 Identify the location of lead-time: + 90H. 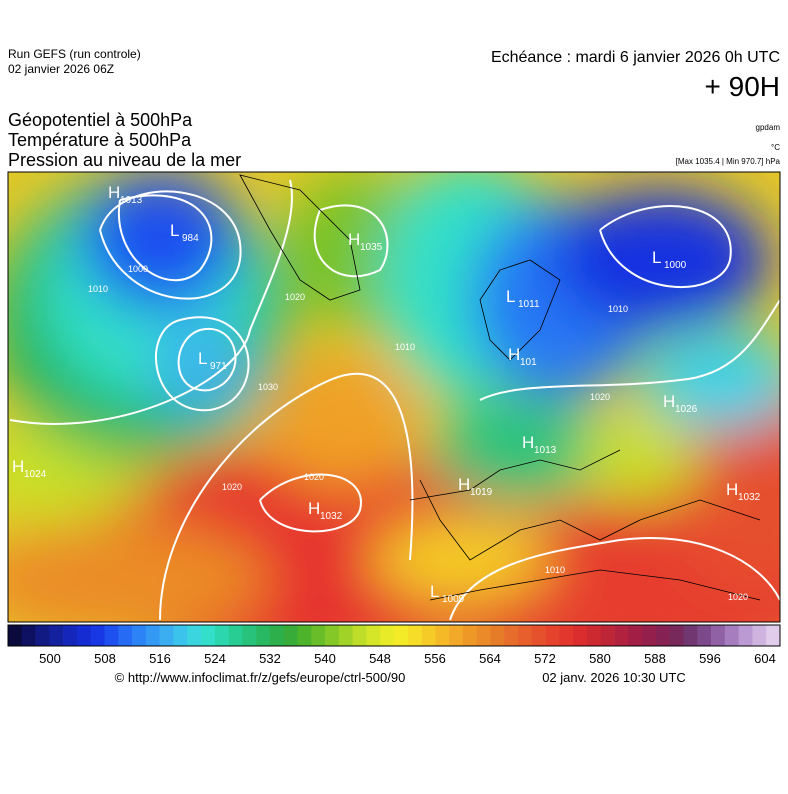
(743, 86).